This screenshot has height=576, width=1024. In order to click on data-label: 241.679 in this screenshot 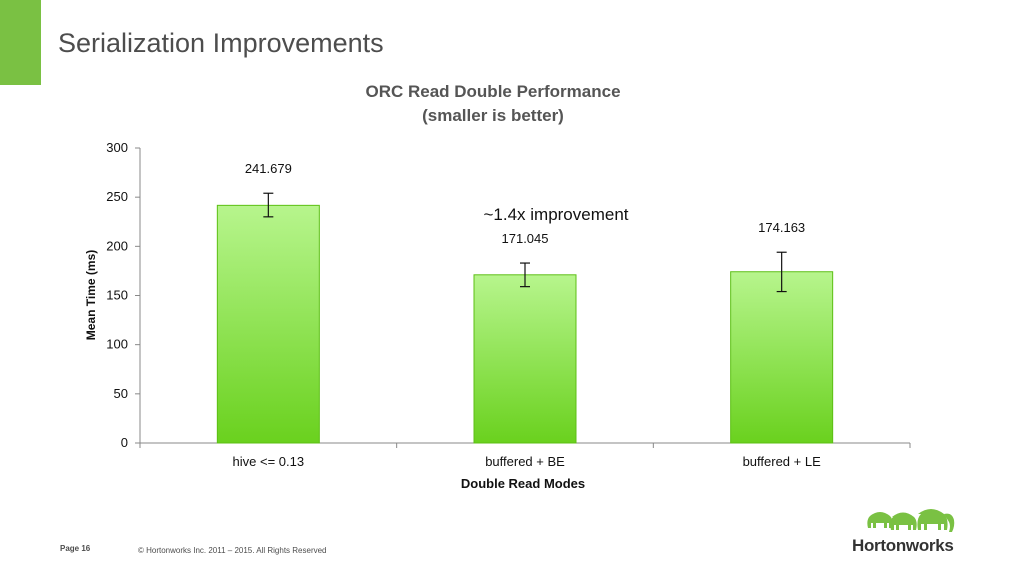, I will do `click(268, 168)`.